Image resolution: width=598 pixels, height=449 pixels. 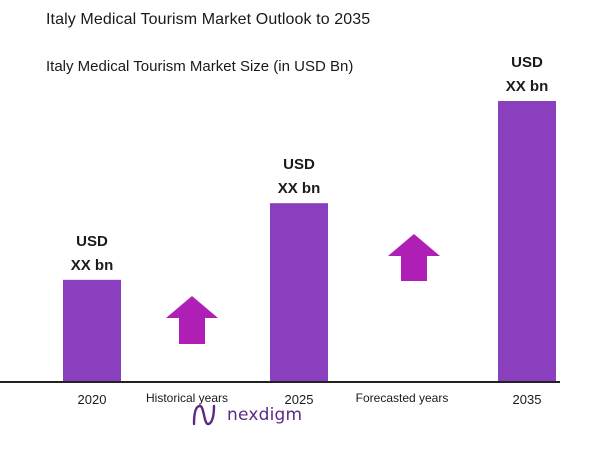 I want to click on data-label-value-2035: XX bn, so click(x=527, y=86).